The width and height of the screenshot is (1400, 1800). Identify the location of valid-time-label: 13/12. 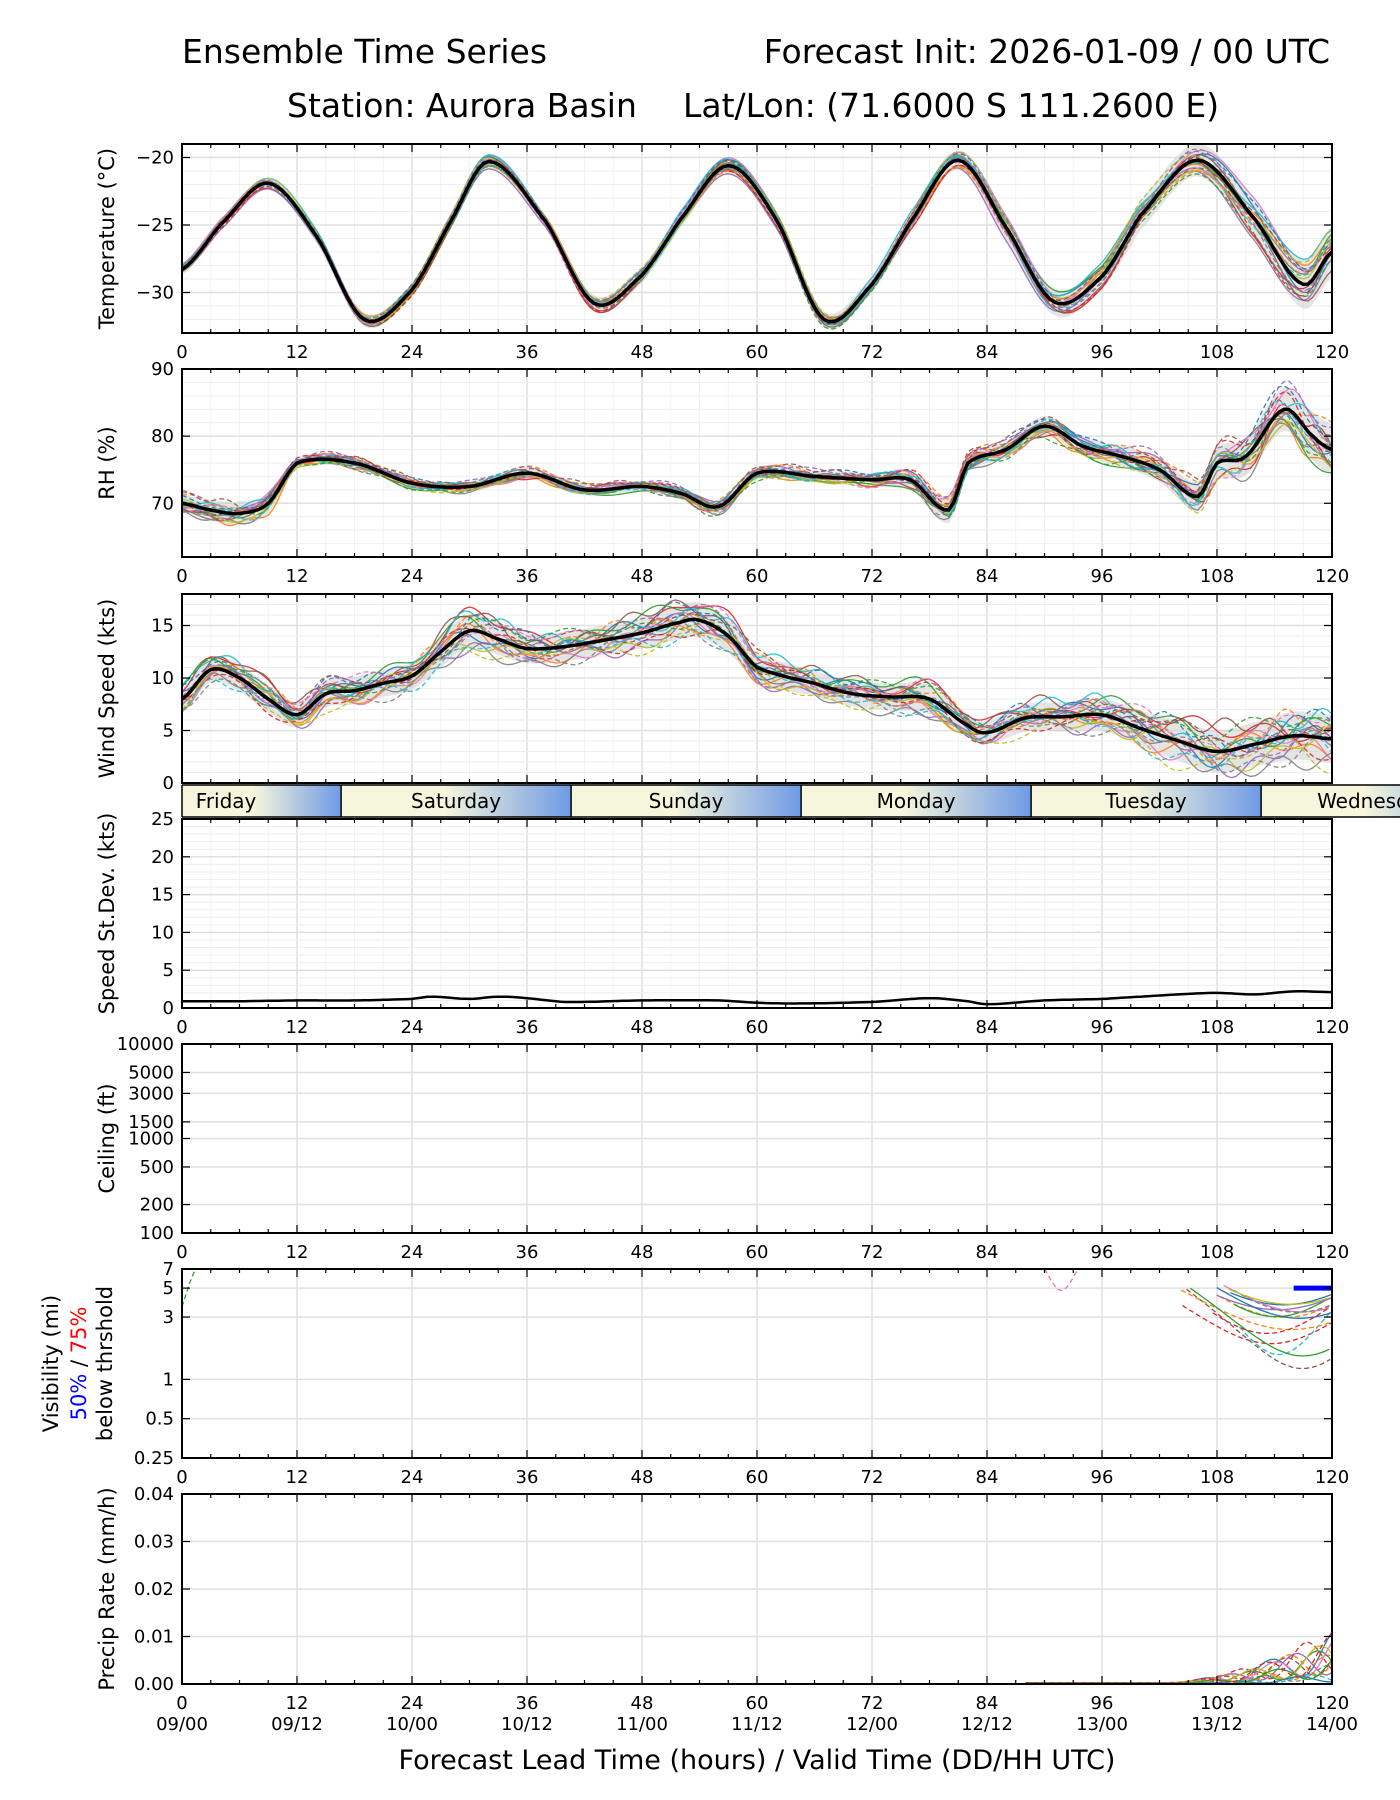
(1217, 1724).